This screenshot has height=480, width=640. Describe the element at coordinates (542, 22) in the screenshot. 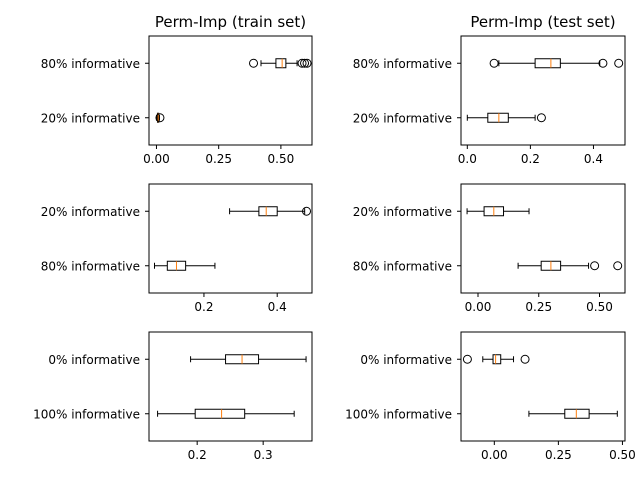

I see `chart-title: Perm-Imp (test set)` at that location.